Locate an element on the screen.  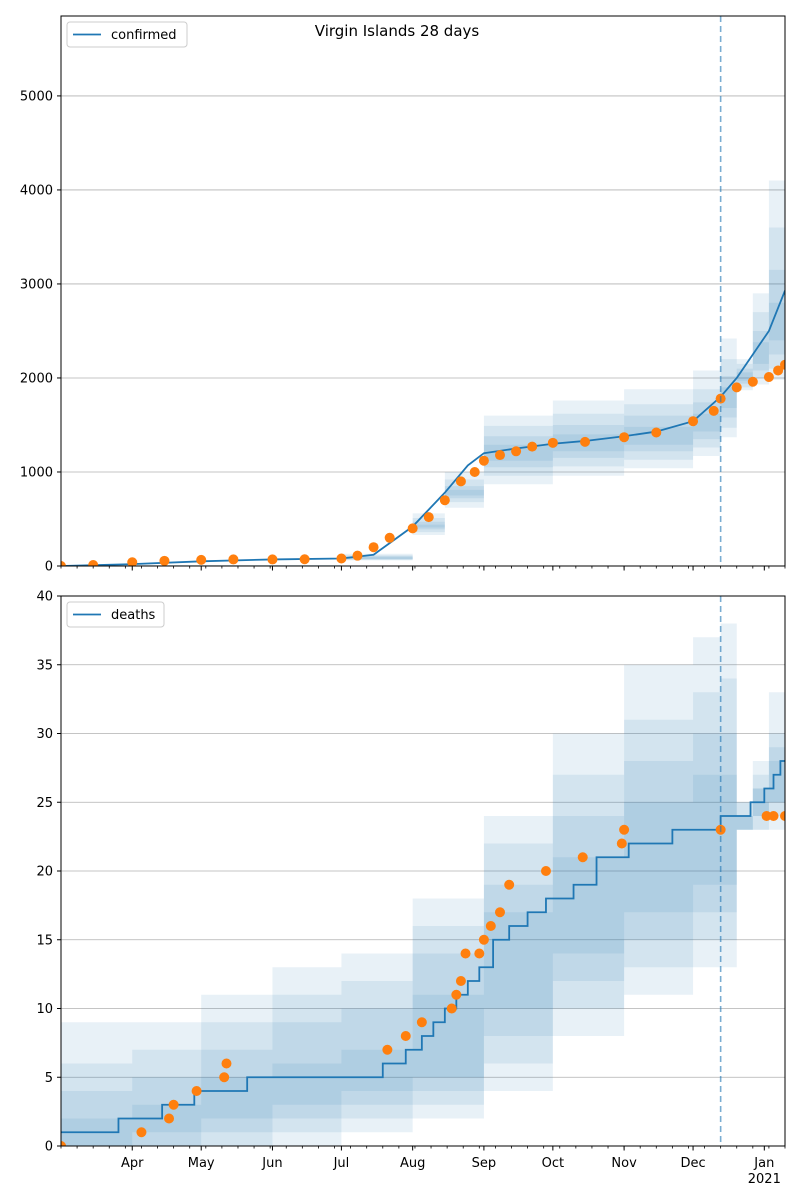
y-tick-label: 4000 is located at coordinates (36, 190).